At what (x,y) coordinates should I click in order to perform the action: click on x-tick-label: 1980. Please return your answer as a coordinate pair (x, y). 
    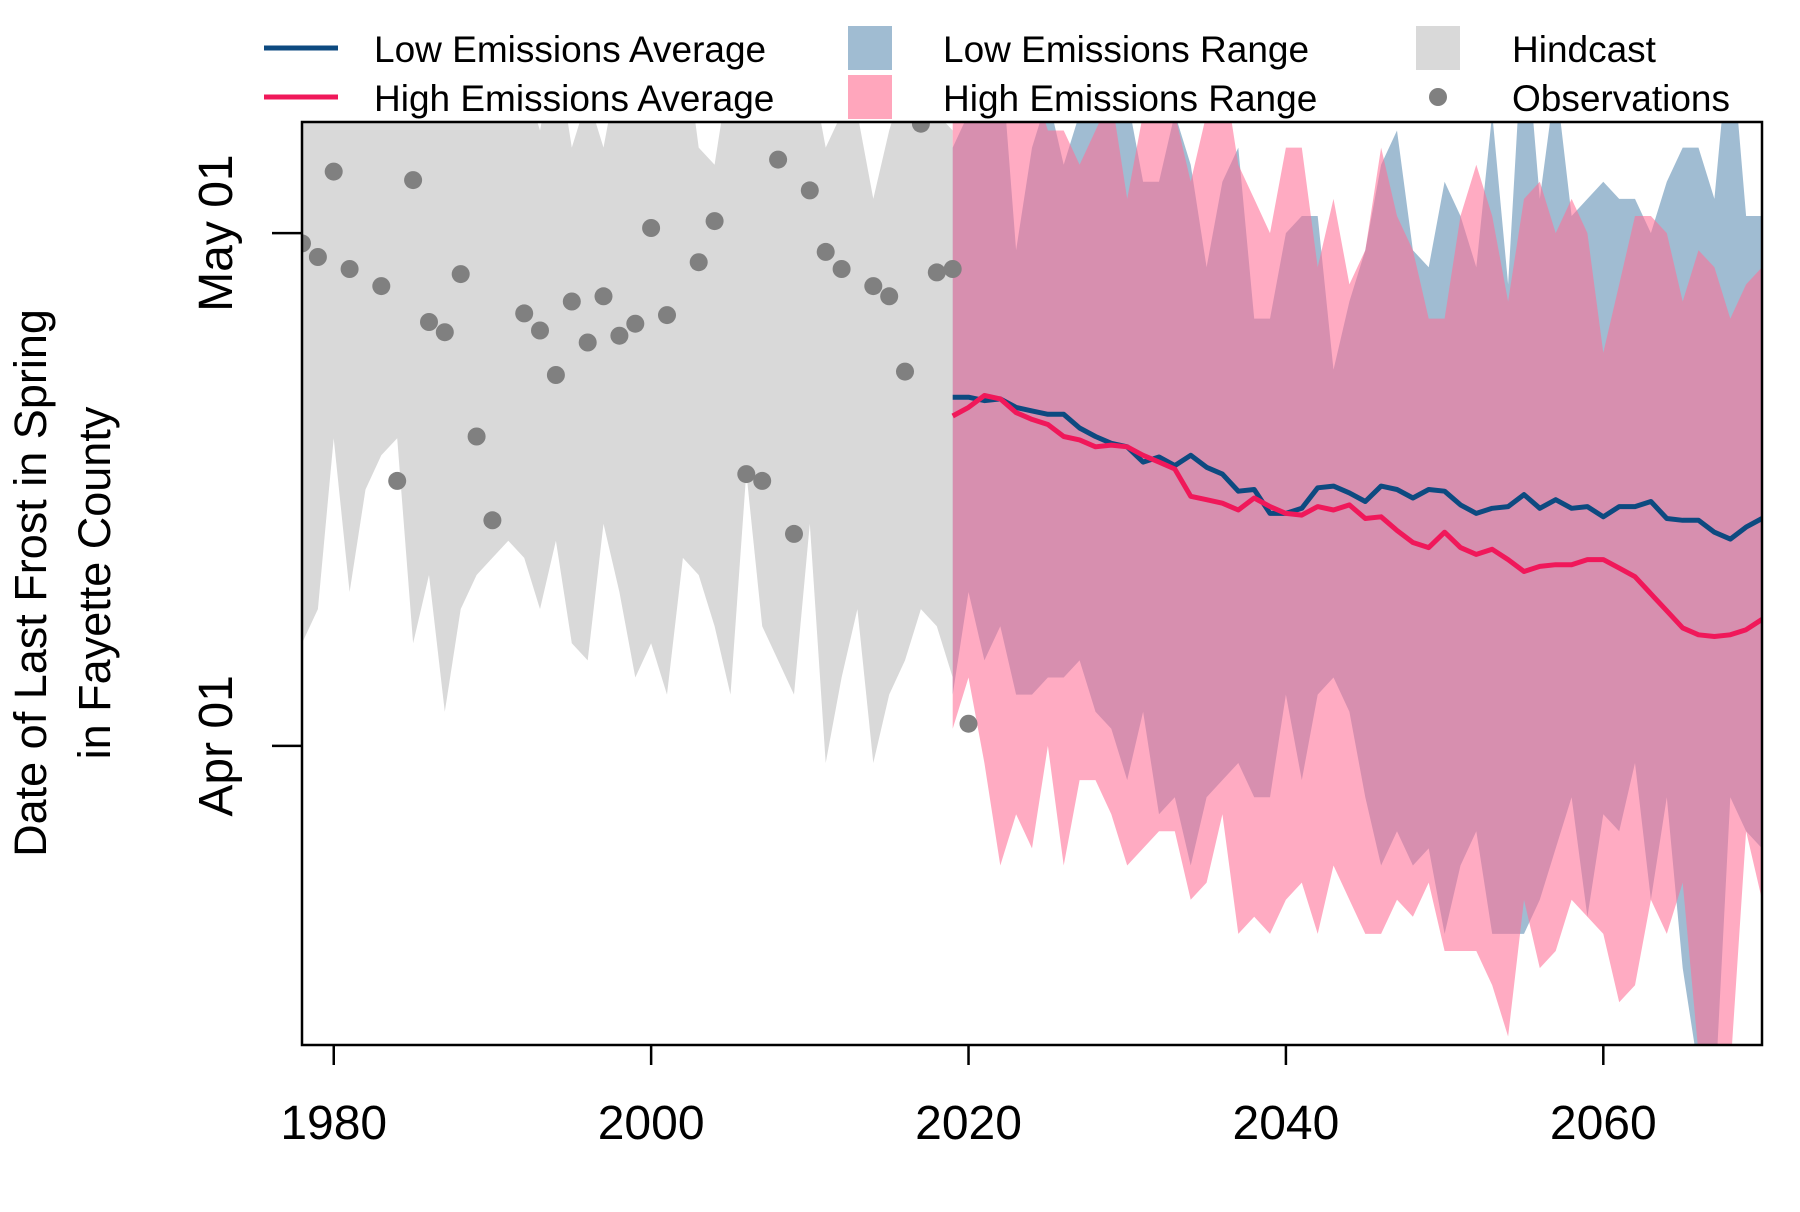
    Looking at the image, I should click on (333, 1123).